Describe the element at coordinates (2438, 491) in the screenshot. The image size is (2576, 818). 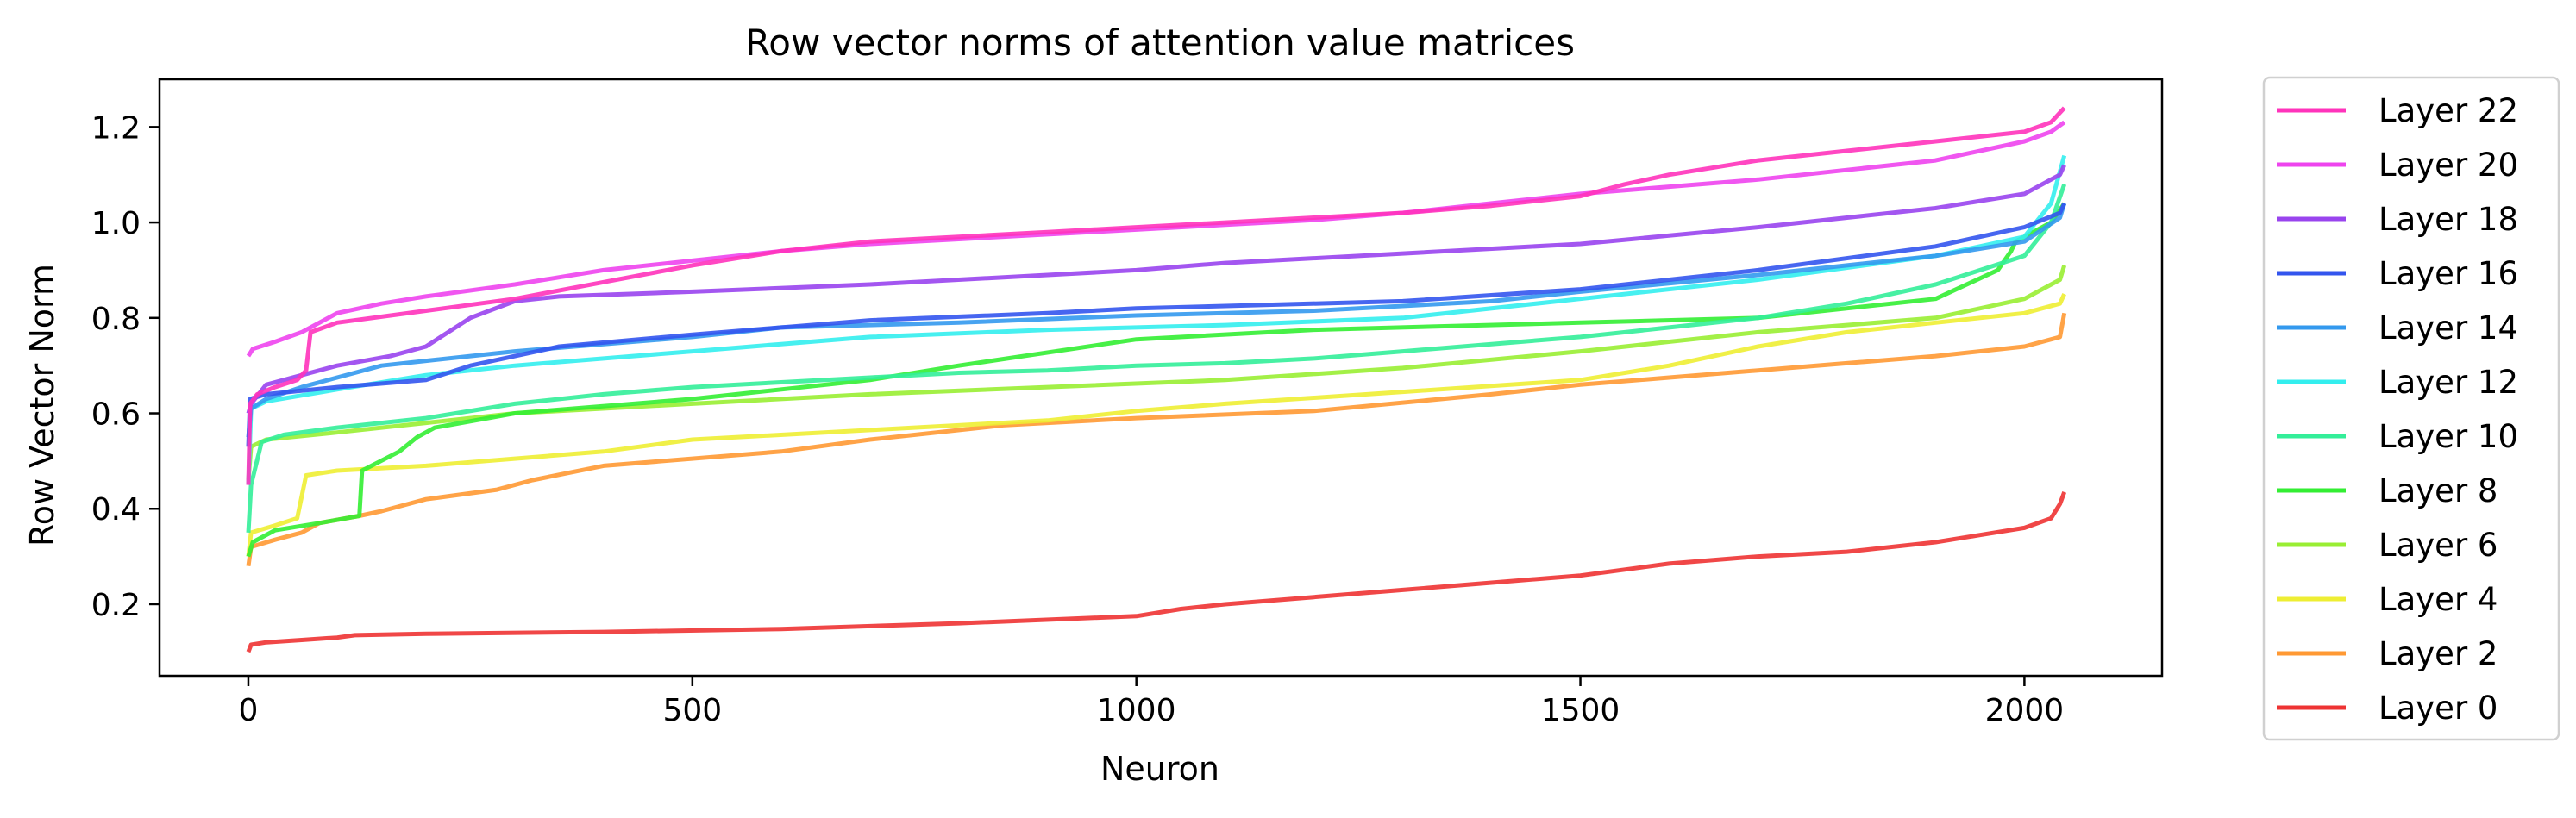
I see `legend-label: Layer 8` at that location.